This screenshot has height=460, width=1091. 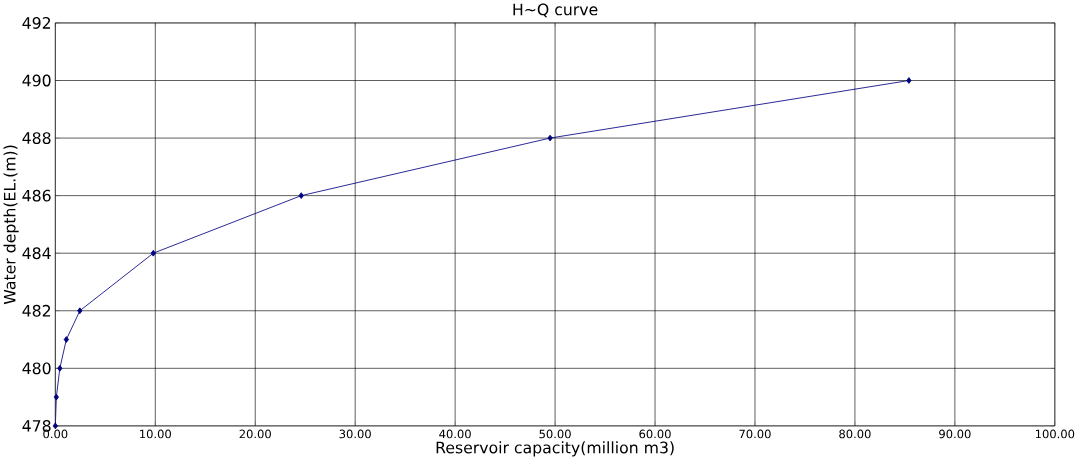 What do you see at coordinates (36, 138) in the screenshot?
I see `y-tick-label: 488` at bounding box center [36, 138].